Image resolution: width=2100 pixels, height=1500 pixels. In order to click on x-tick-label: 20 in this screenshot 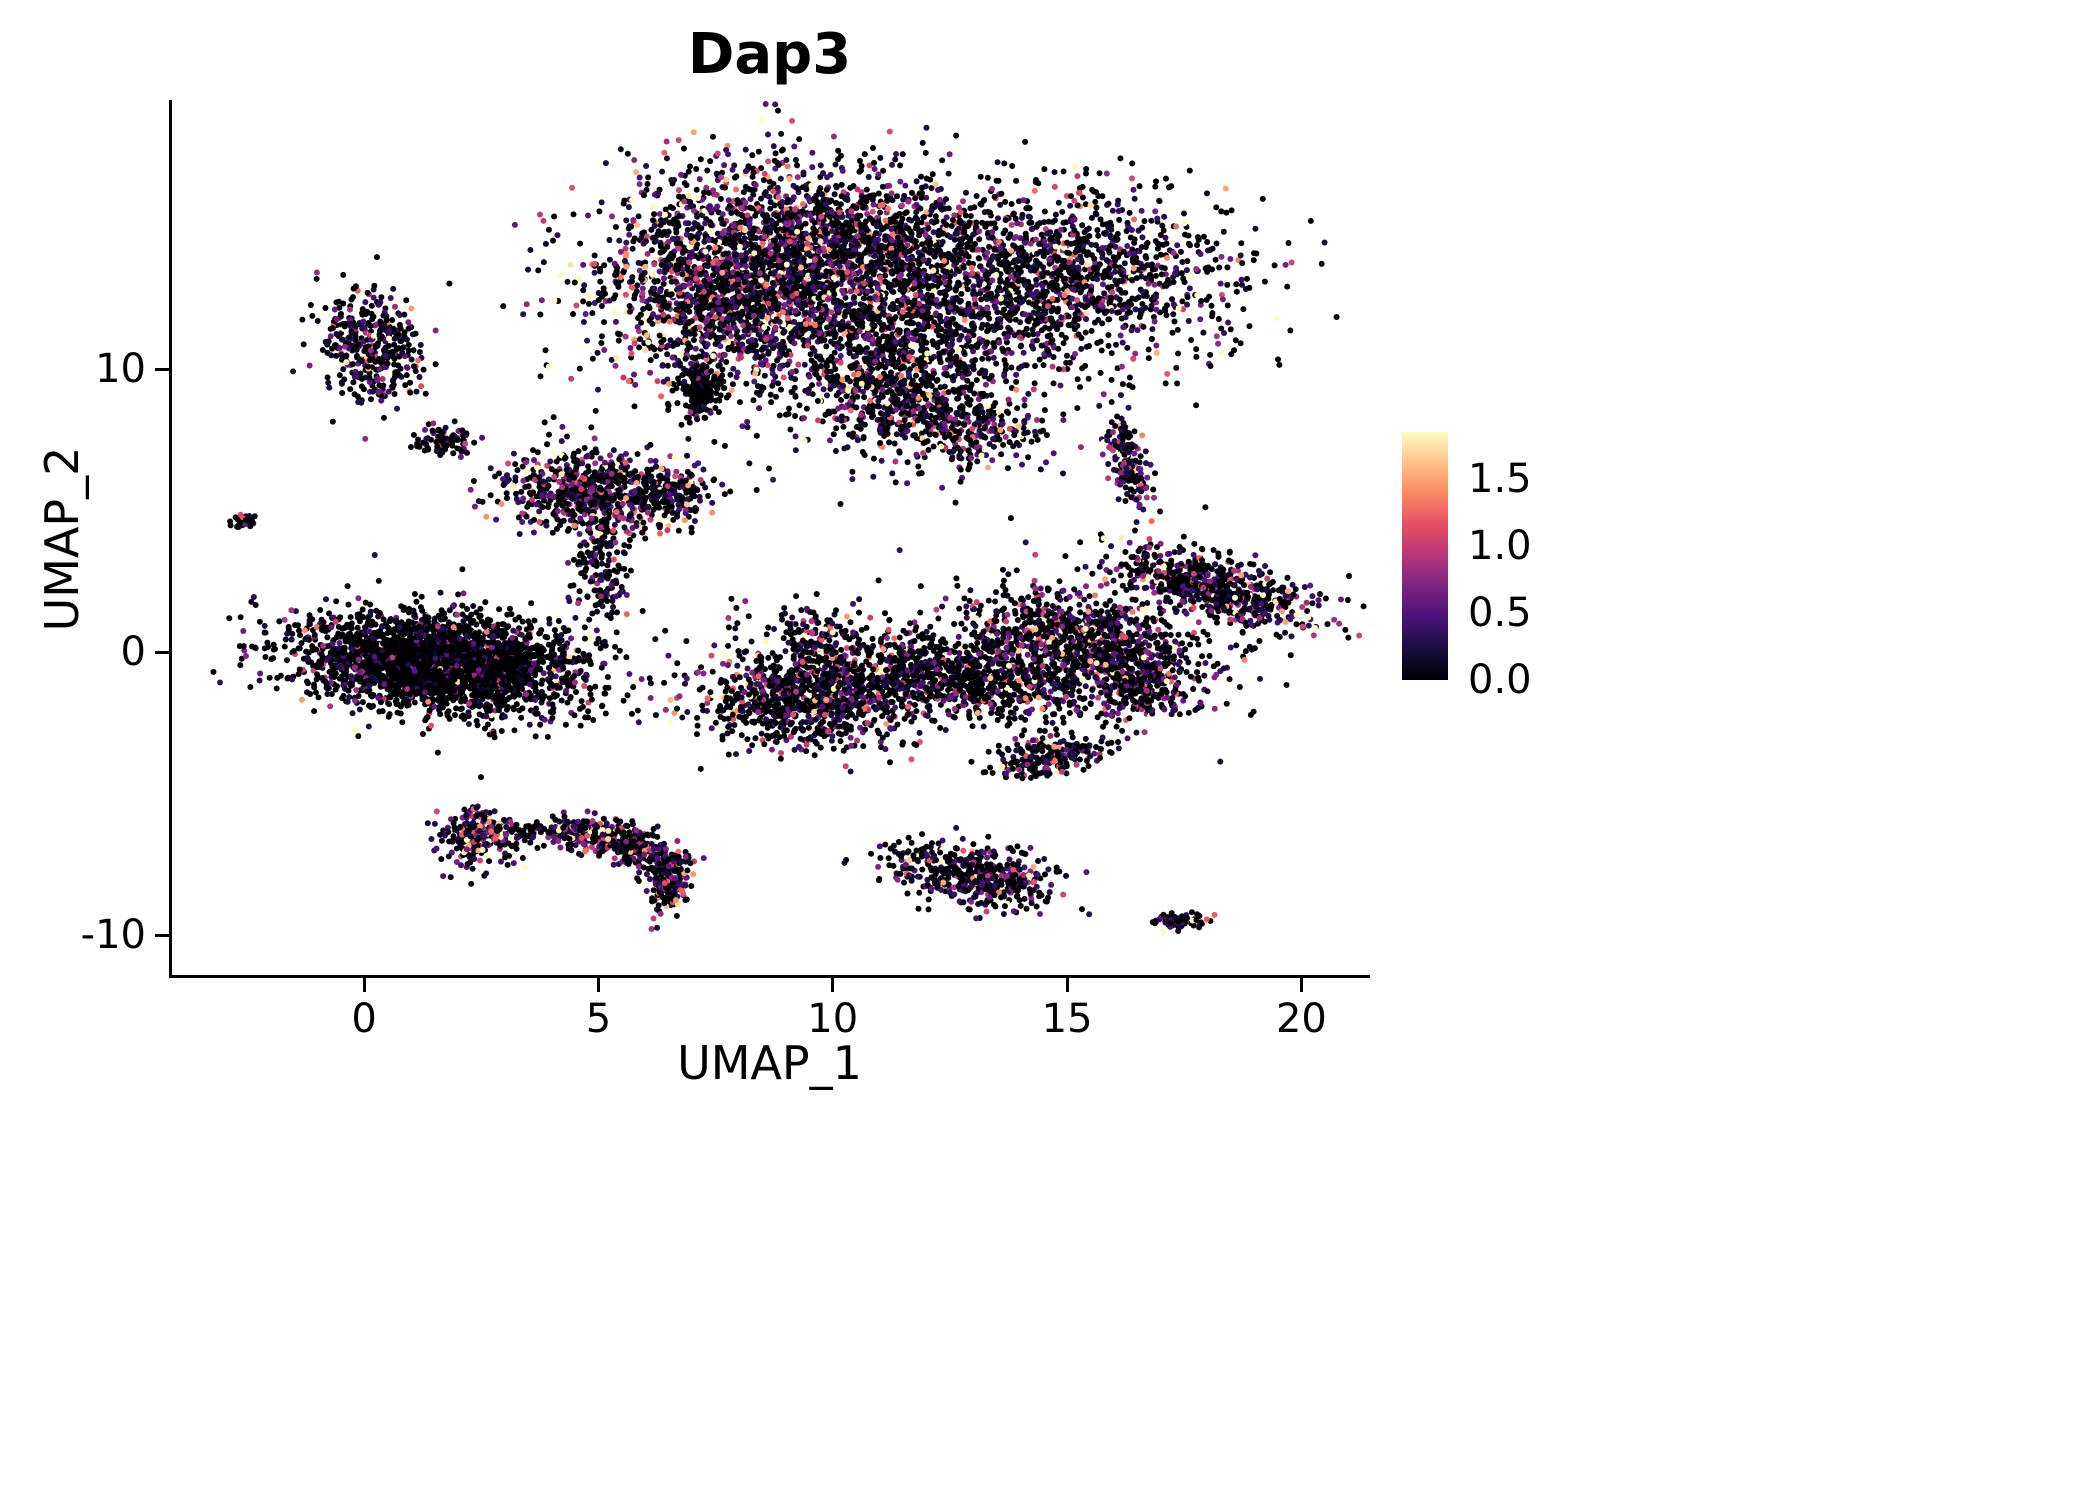, I will do `click(1301, 1019)`.